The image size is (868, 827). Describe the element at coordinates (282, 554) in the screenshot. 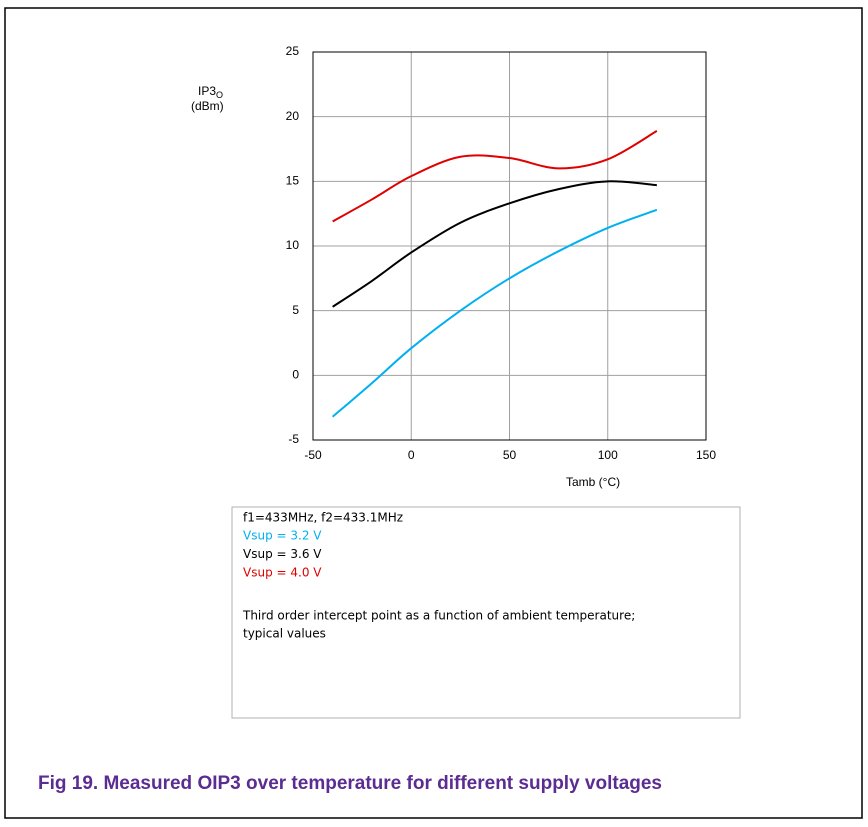

I see `legend-entry: Vsup = 3.6 V` at that location.